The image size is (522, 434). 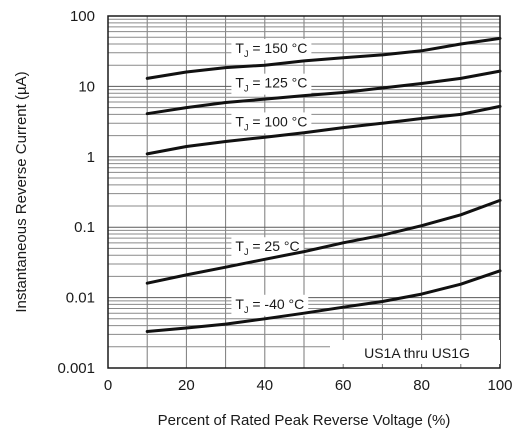 I want to click on series-label-value: = 125 °C, so click(x=277, y=83).